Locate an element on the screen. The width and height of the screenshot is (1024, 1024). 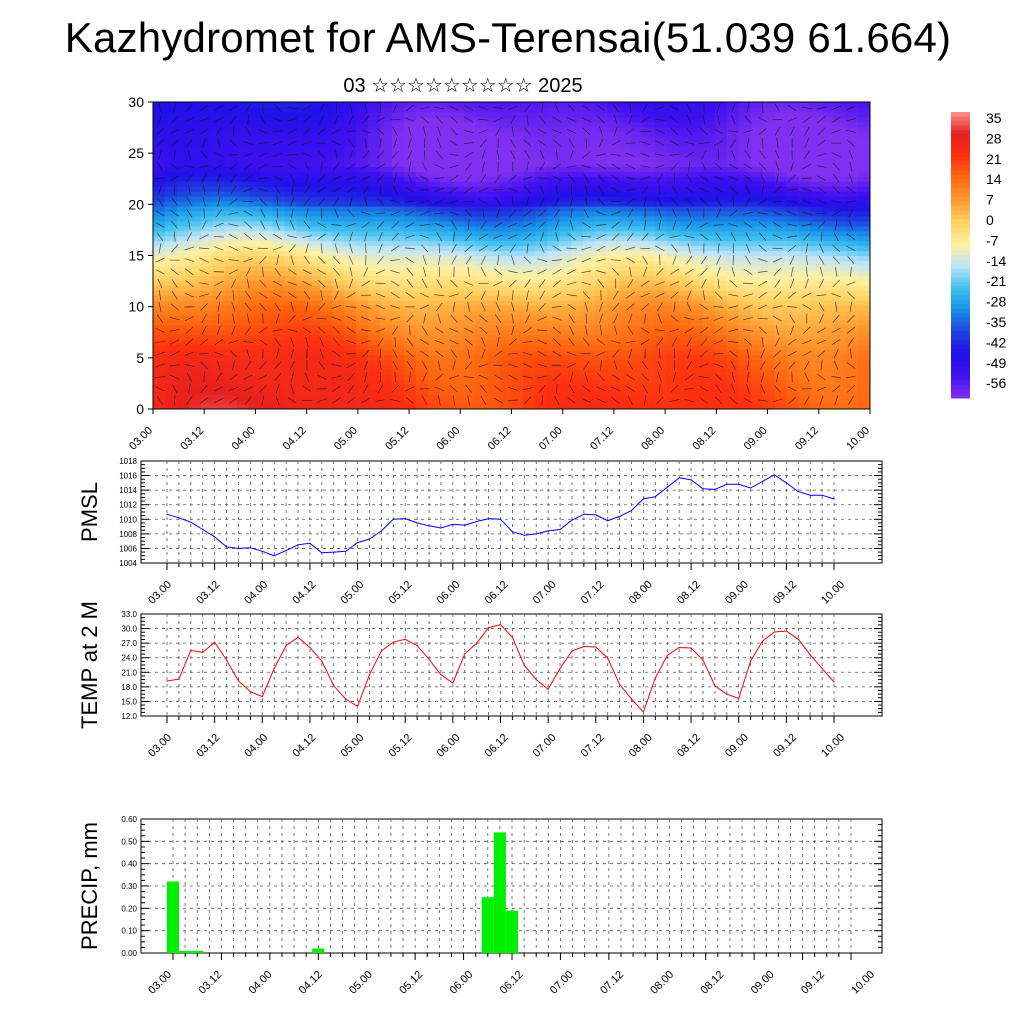
ytick-label-3: 0.60 is located at coordinates (129, 819).